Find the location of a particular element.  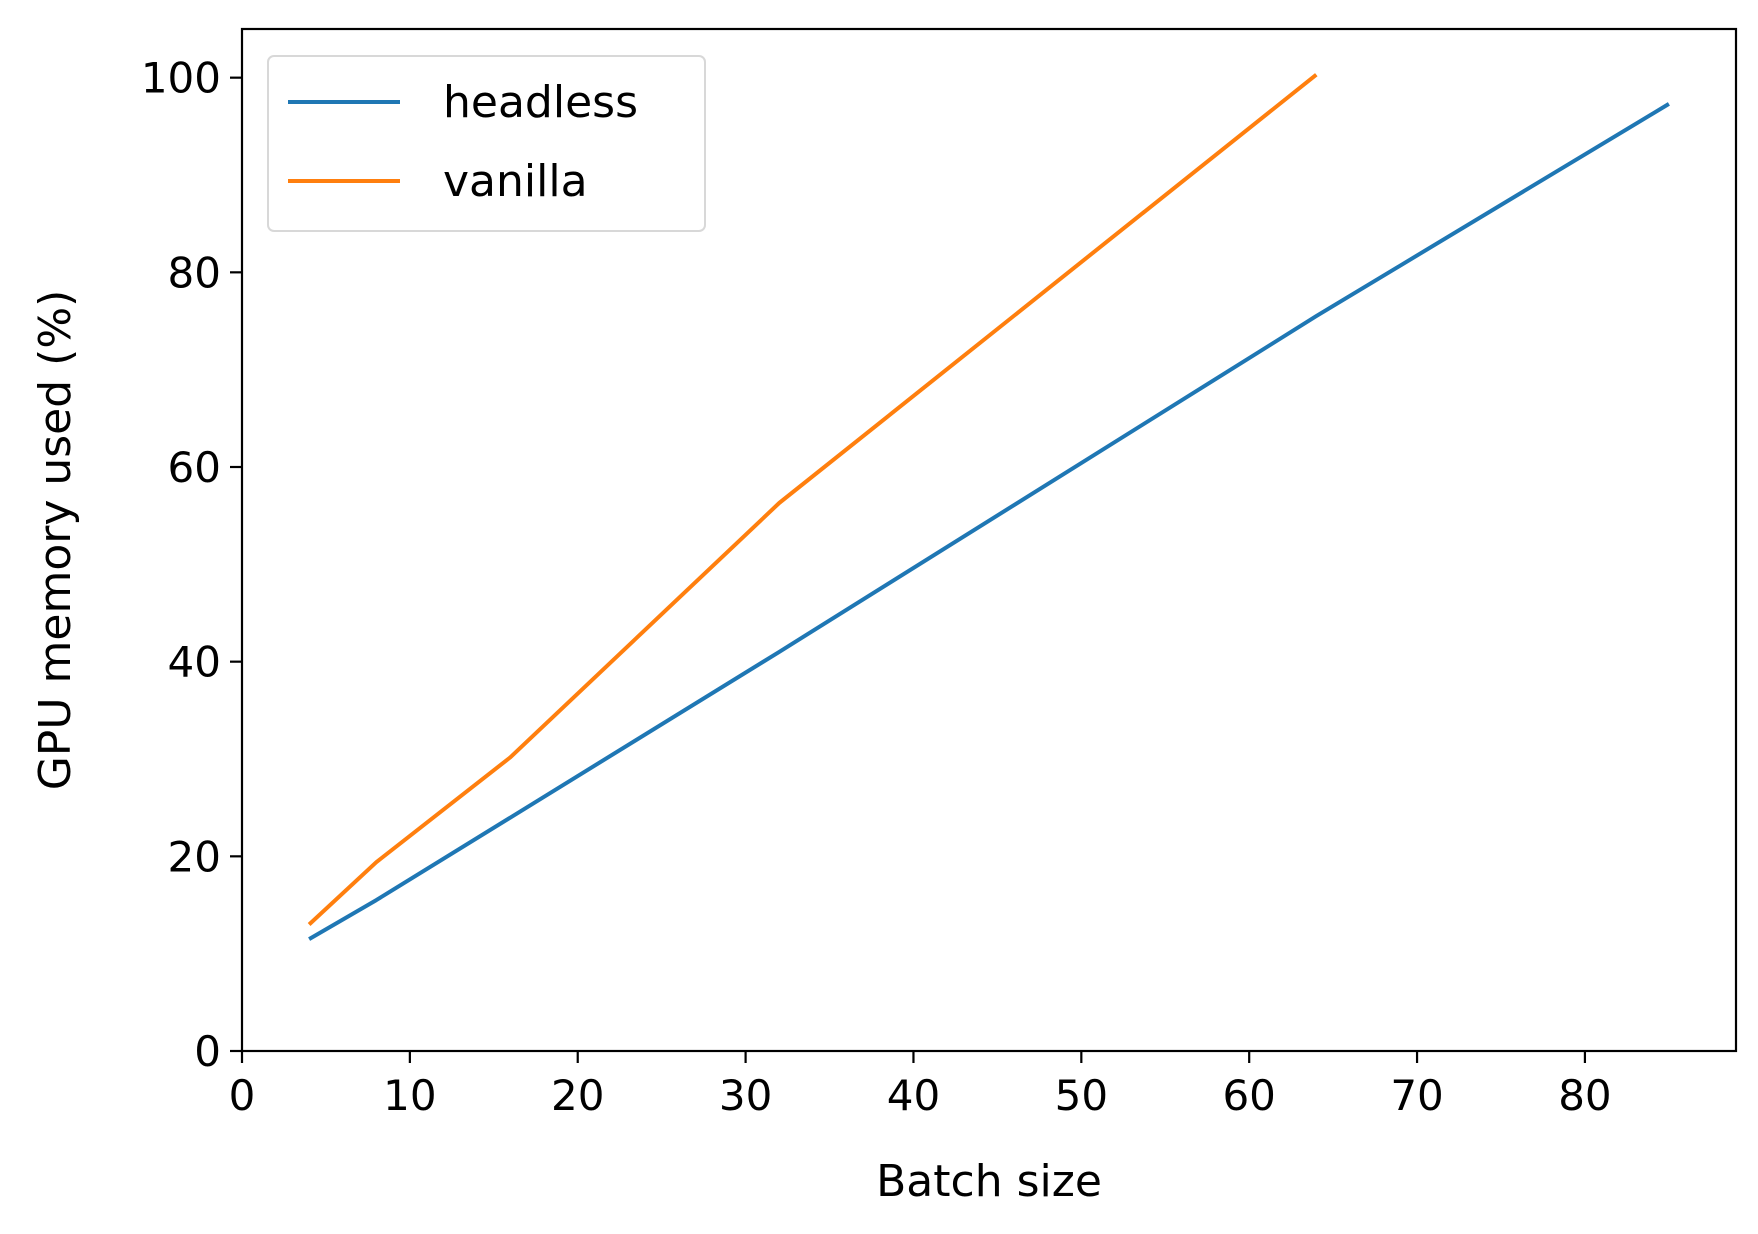

legend-label-headless: headless is located at coordinates (540, 102).